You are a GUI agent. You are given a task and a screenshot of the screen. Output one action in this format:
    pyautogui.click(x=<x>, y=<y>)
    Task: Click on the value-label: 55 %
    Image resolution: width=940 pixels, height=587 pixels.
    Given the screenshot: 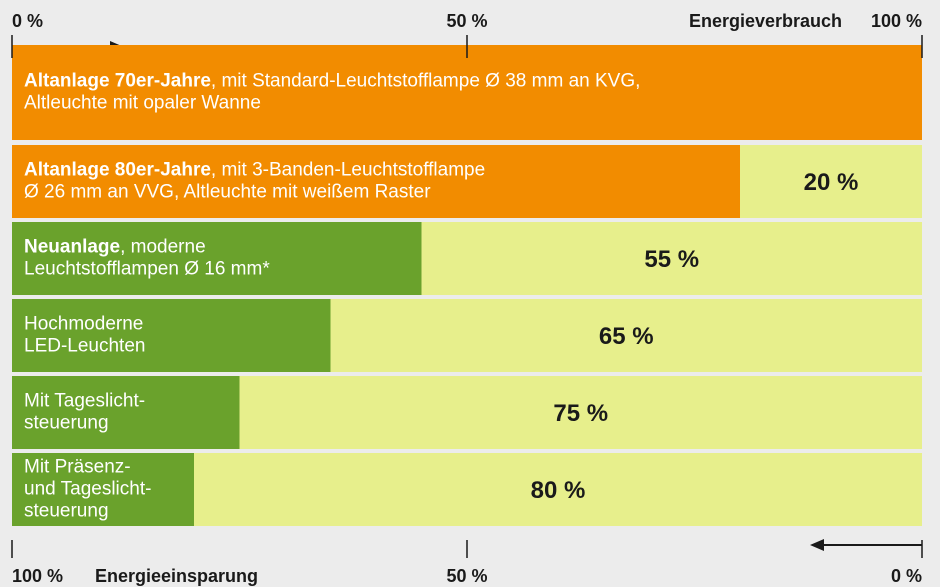 What is the action you would take?
    pyautogui.click(x=671, y=259)
    